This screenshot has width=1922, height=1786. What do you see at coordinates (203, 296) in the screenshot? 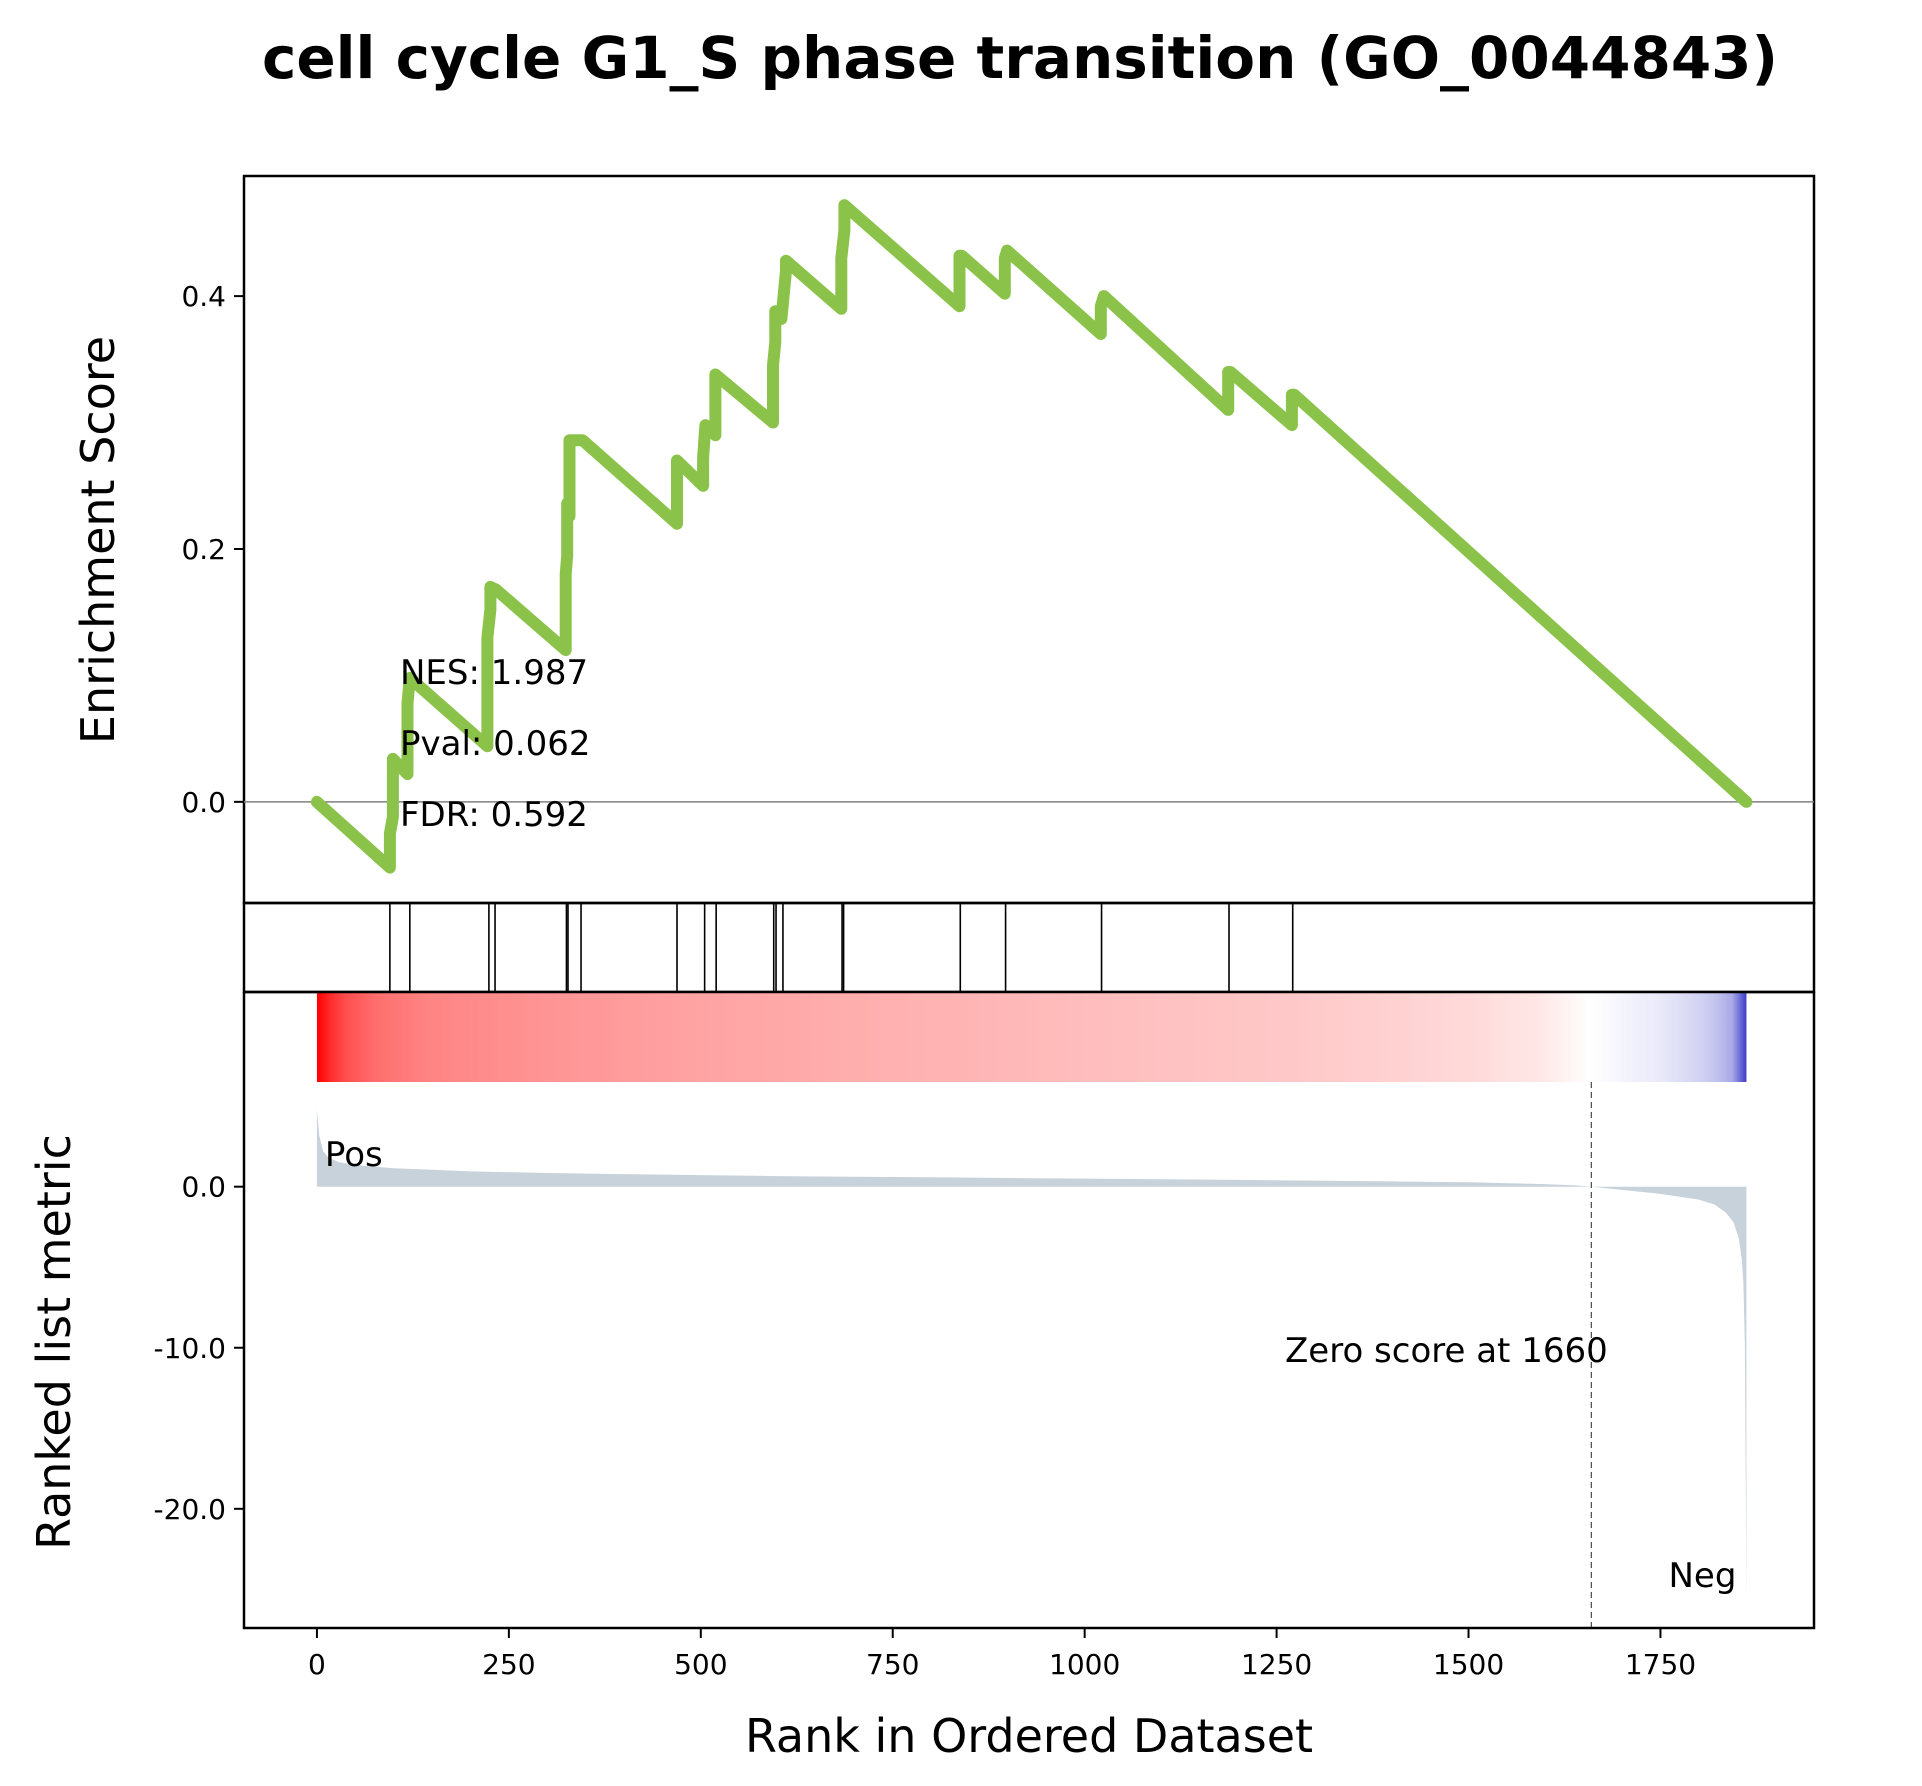
I see `es-y-tick-label: 0.4` at bounding box center [203, 296].